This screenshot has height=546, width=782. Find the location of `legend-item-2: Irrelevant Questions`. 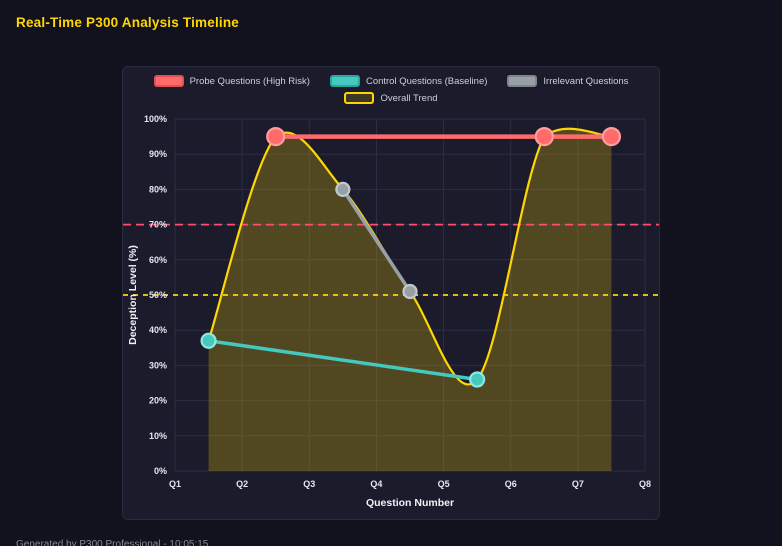

legend-item-2: Irrelevant Questions is located at coordinates (567, 81).